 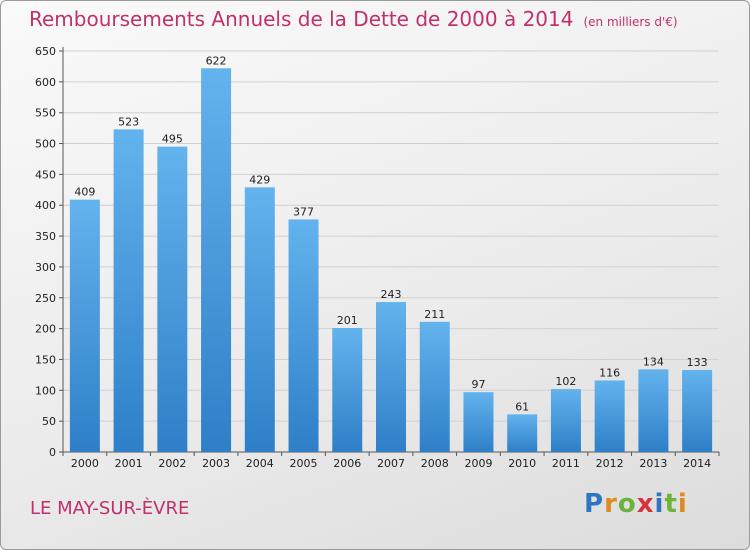 What do you see at coordinates (347, 389) in the screenshot?
I see `bar-2006` at bounding box center [347, 389].